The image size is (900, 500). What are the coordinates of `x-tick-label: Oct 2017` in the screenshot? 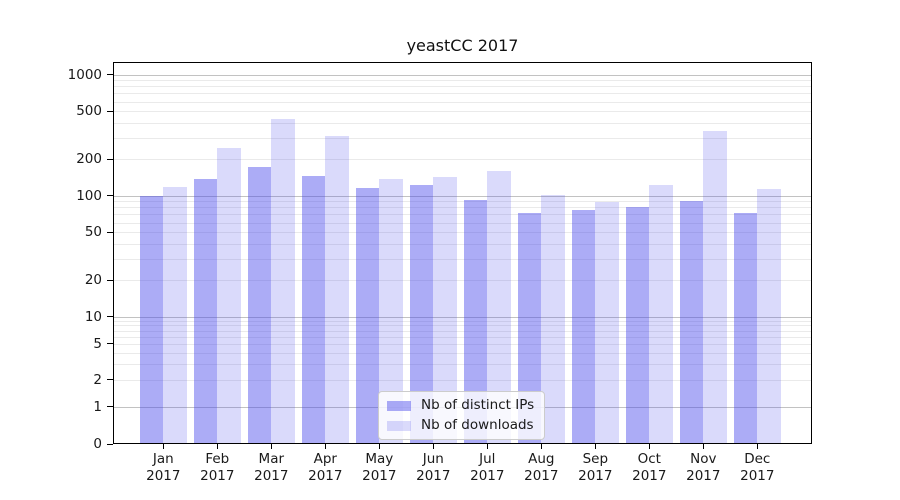 It's located at (649, 467).